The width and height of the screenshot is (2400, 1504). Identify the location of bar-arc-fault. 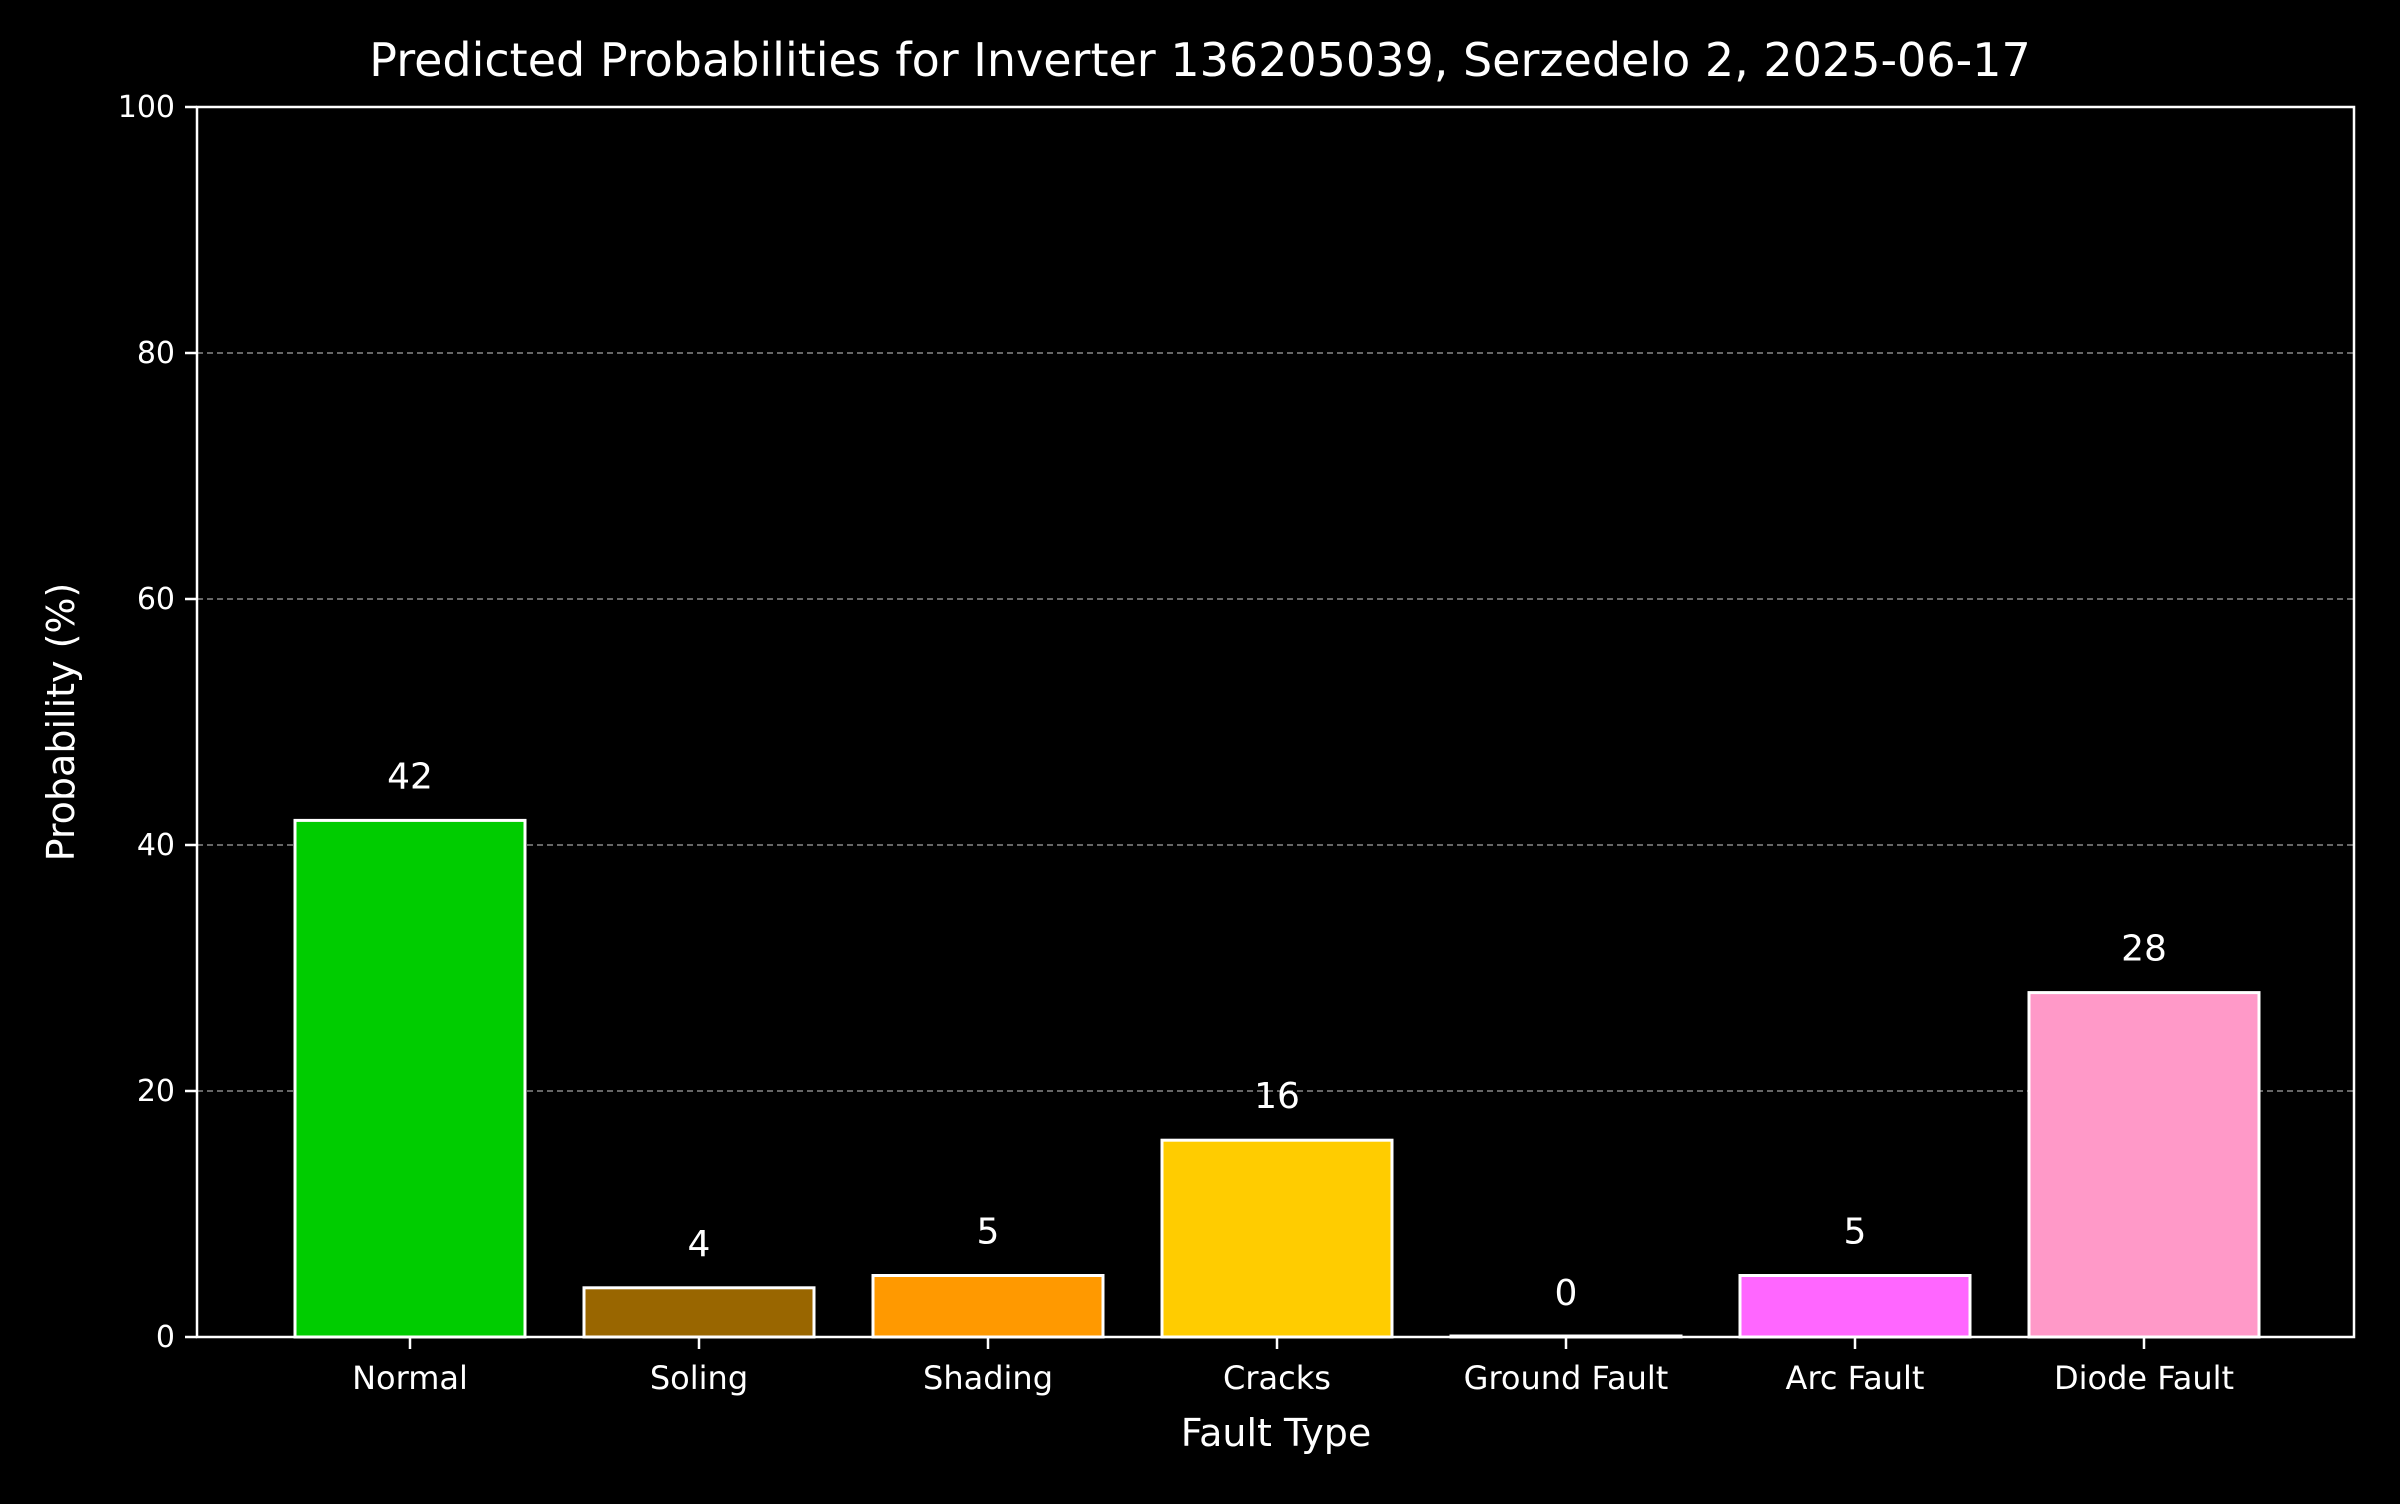
(1855, 1306).